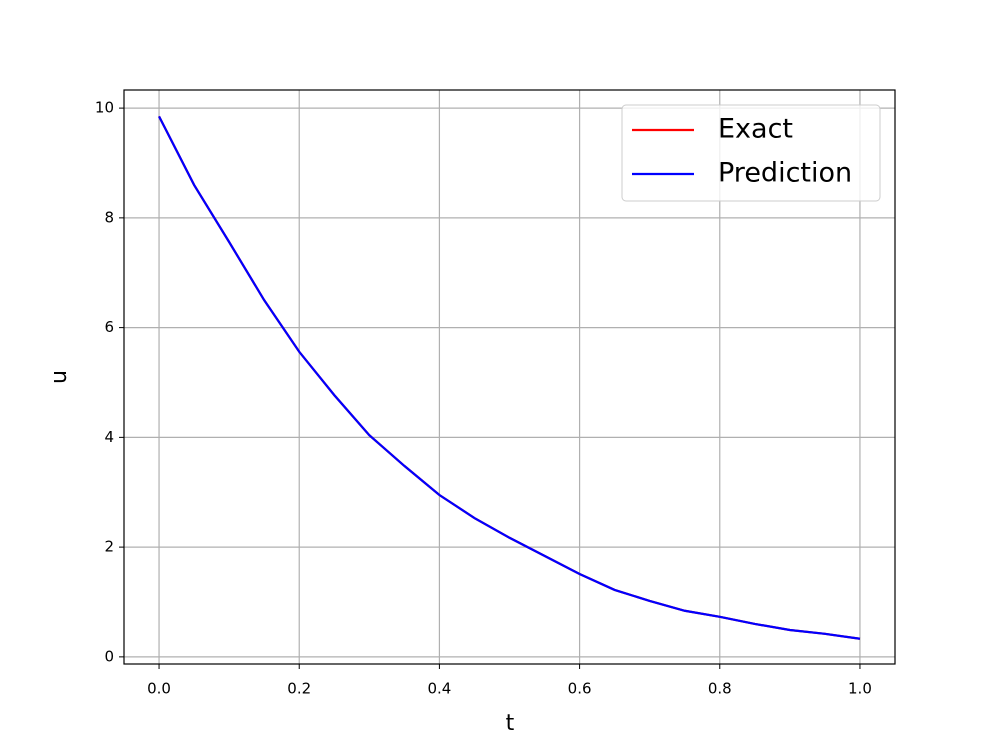  What do you see at coordinates (109, 547) in the screenshot?
I see `y-tick-label: 2` at bounding box center [109, 547].